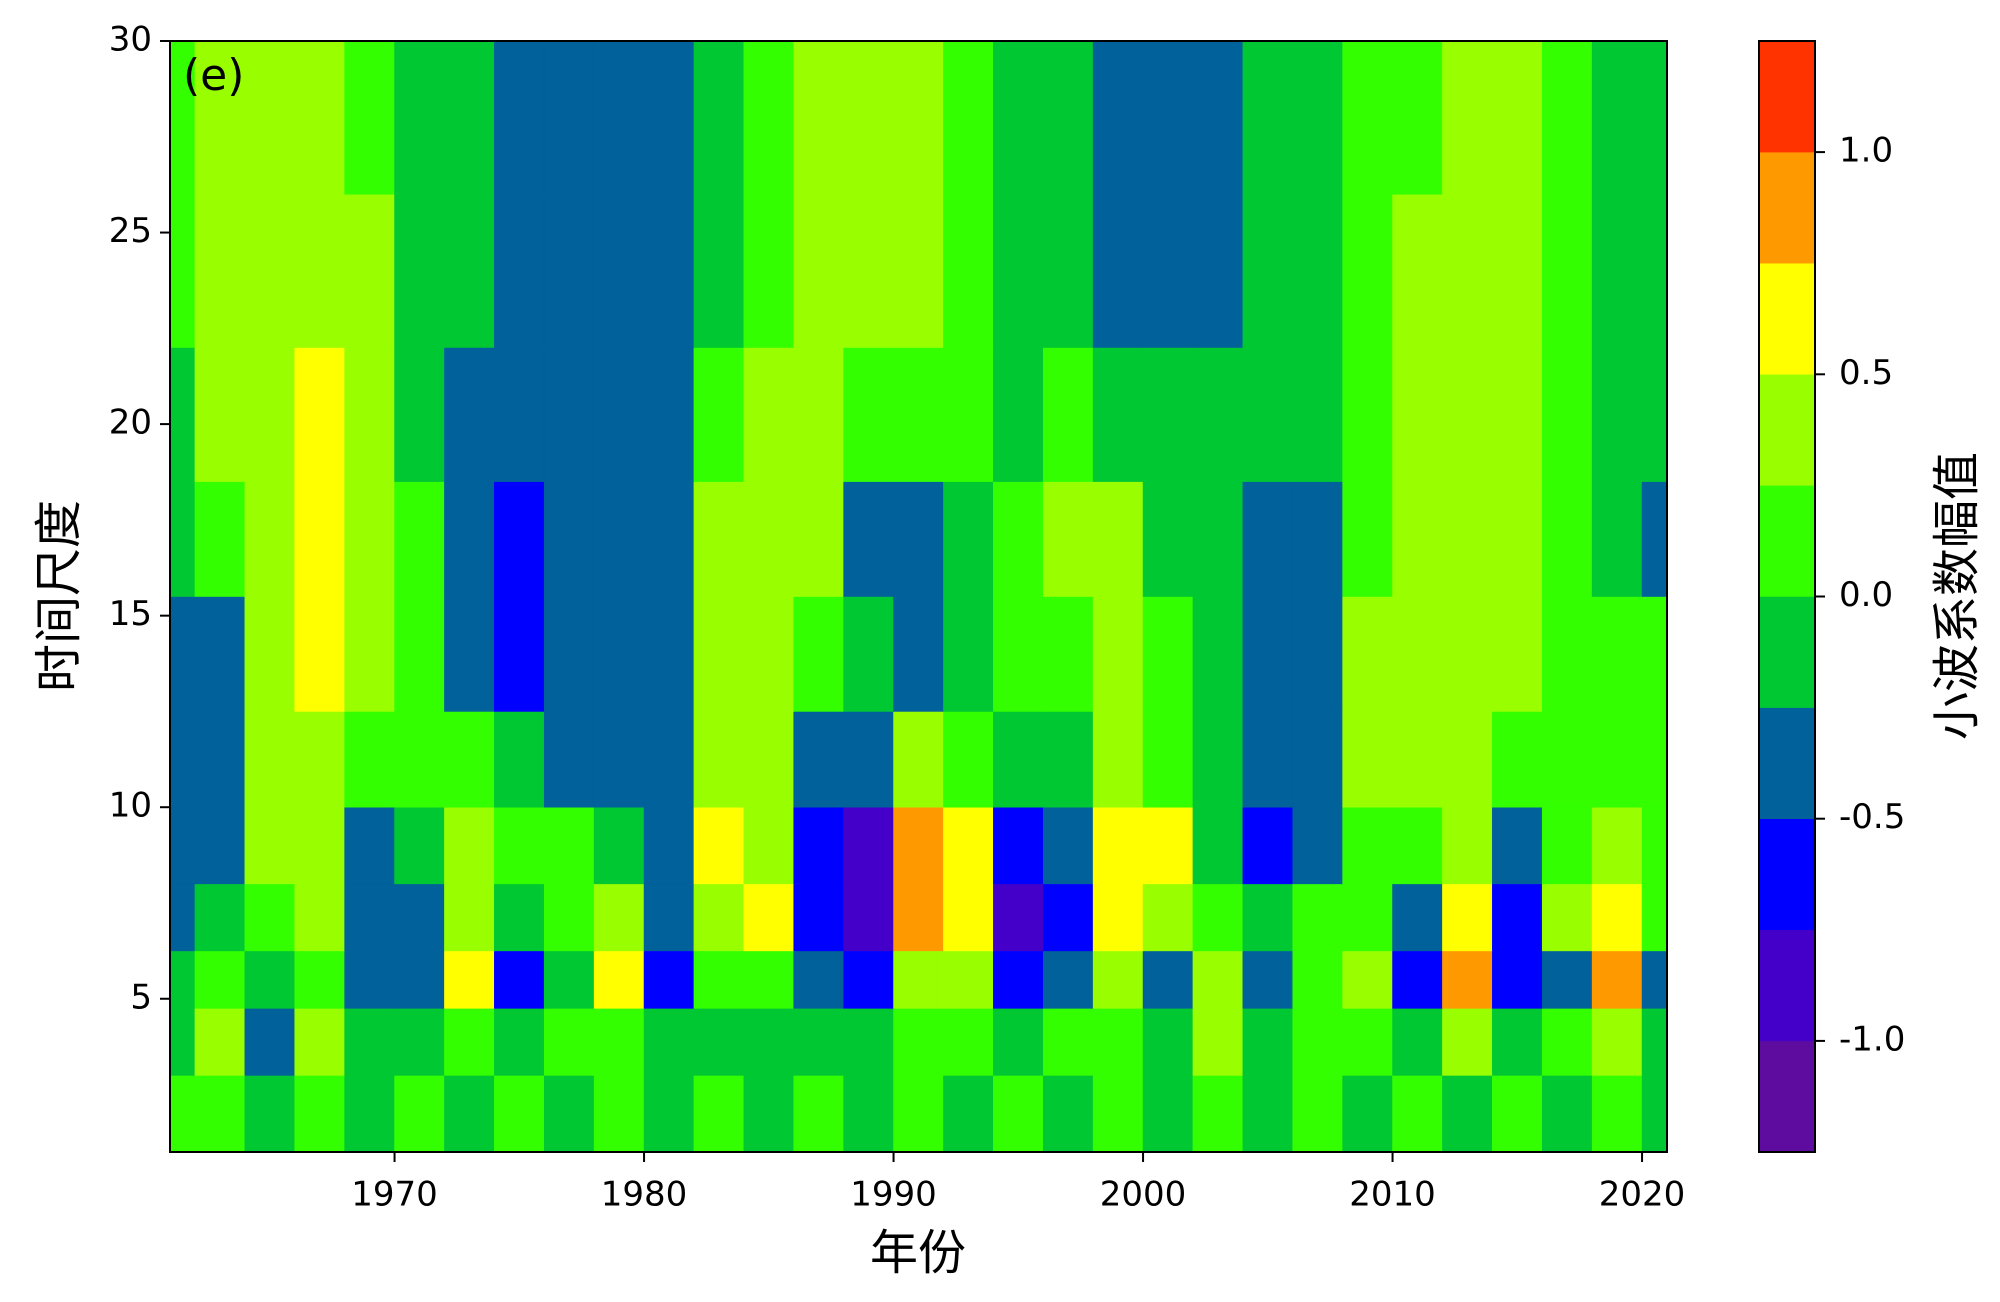 This screenshot has height=1302, width=2000. Describe the element at coordinates (1872, 817) in the screenshot. I see `colorbar-tick-label: -0.5` at that location.